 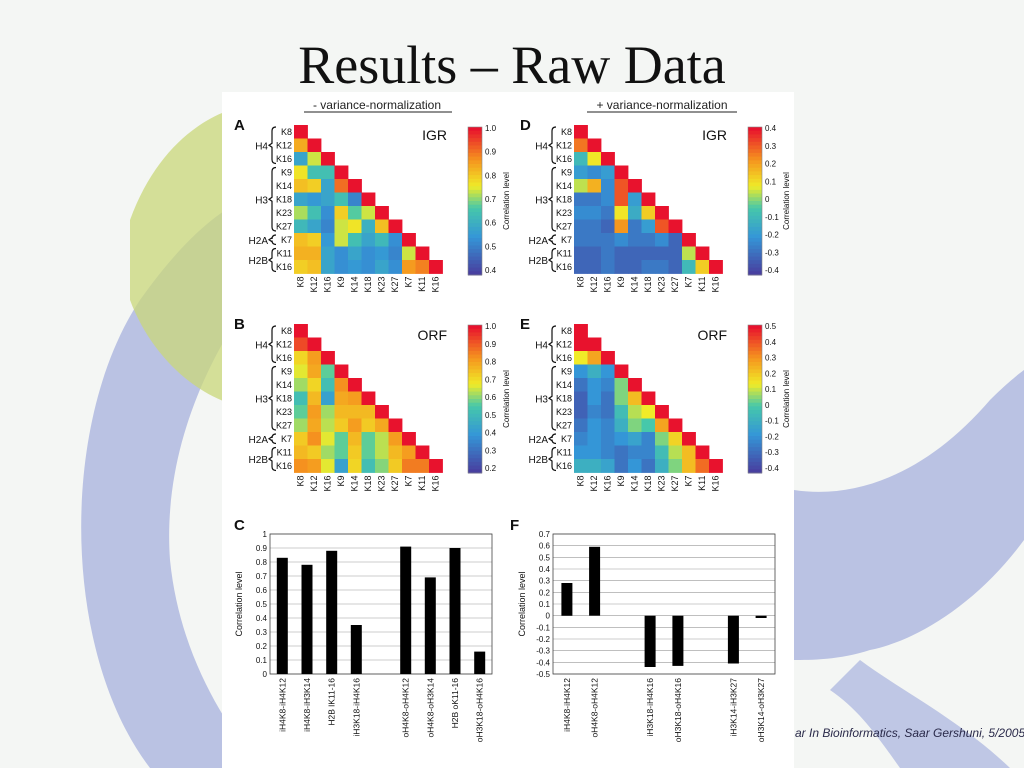 I want to click on panel-letter: F, so click(x=514, y=525).